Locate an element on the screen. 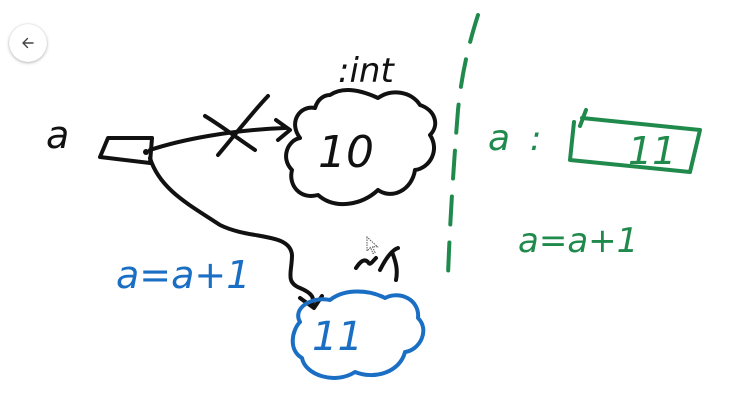 Image resolution: width=737 pixels, height=408 pixels. back-button is located at coordinates (28, 43).